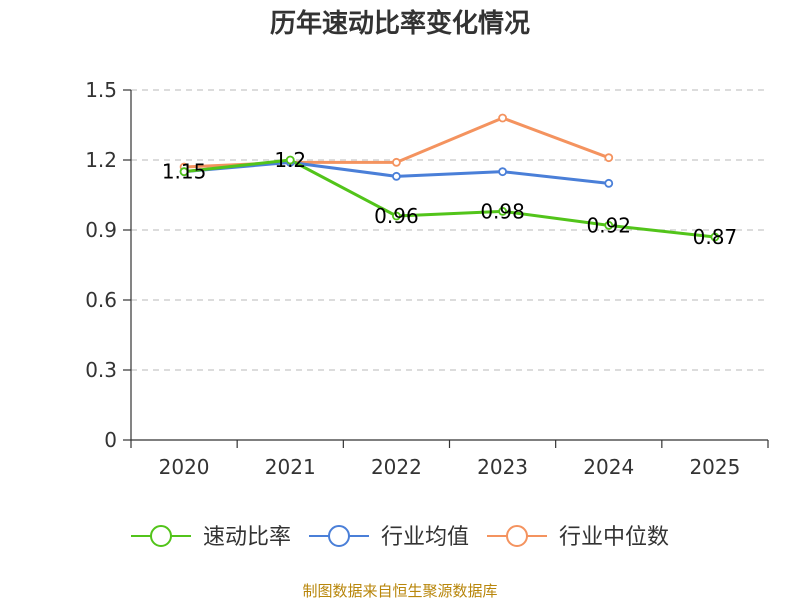 This screenshot has width=800, height=600. What do you see at coordinates (502, 467) in the screenshot?
I see `x-tick-label: 2023` at bounding box center [502, 467].